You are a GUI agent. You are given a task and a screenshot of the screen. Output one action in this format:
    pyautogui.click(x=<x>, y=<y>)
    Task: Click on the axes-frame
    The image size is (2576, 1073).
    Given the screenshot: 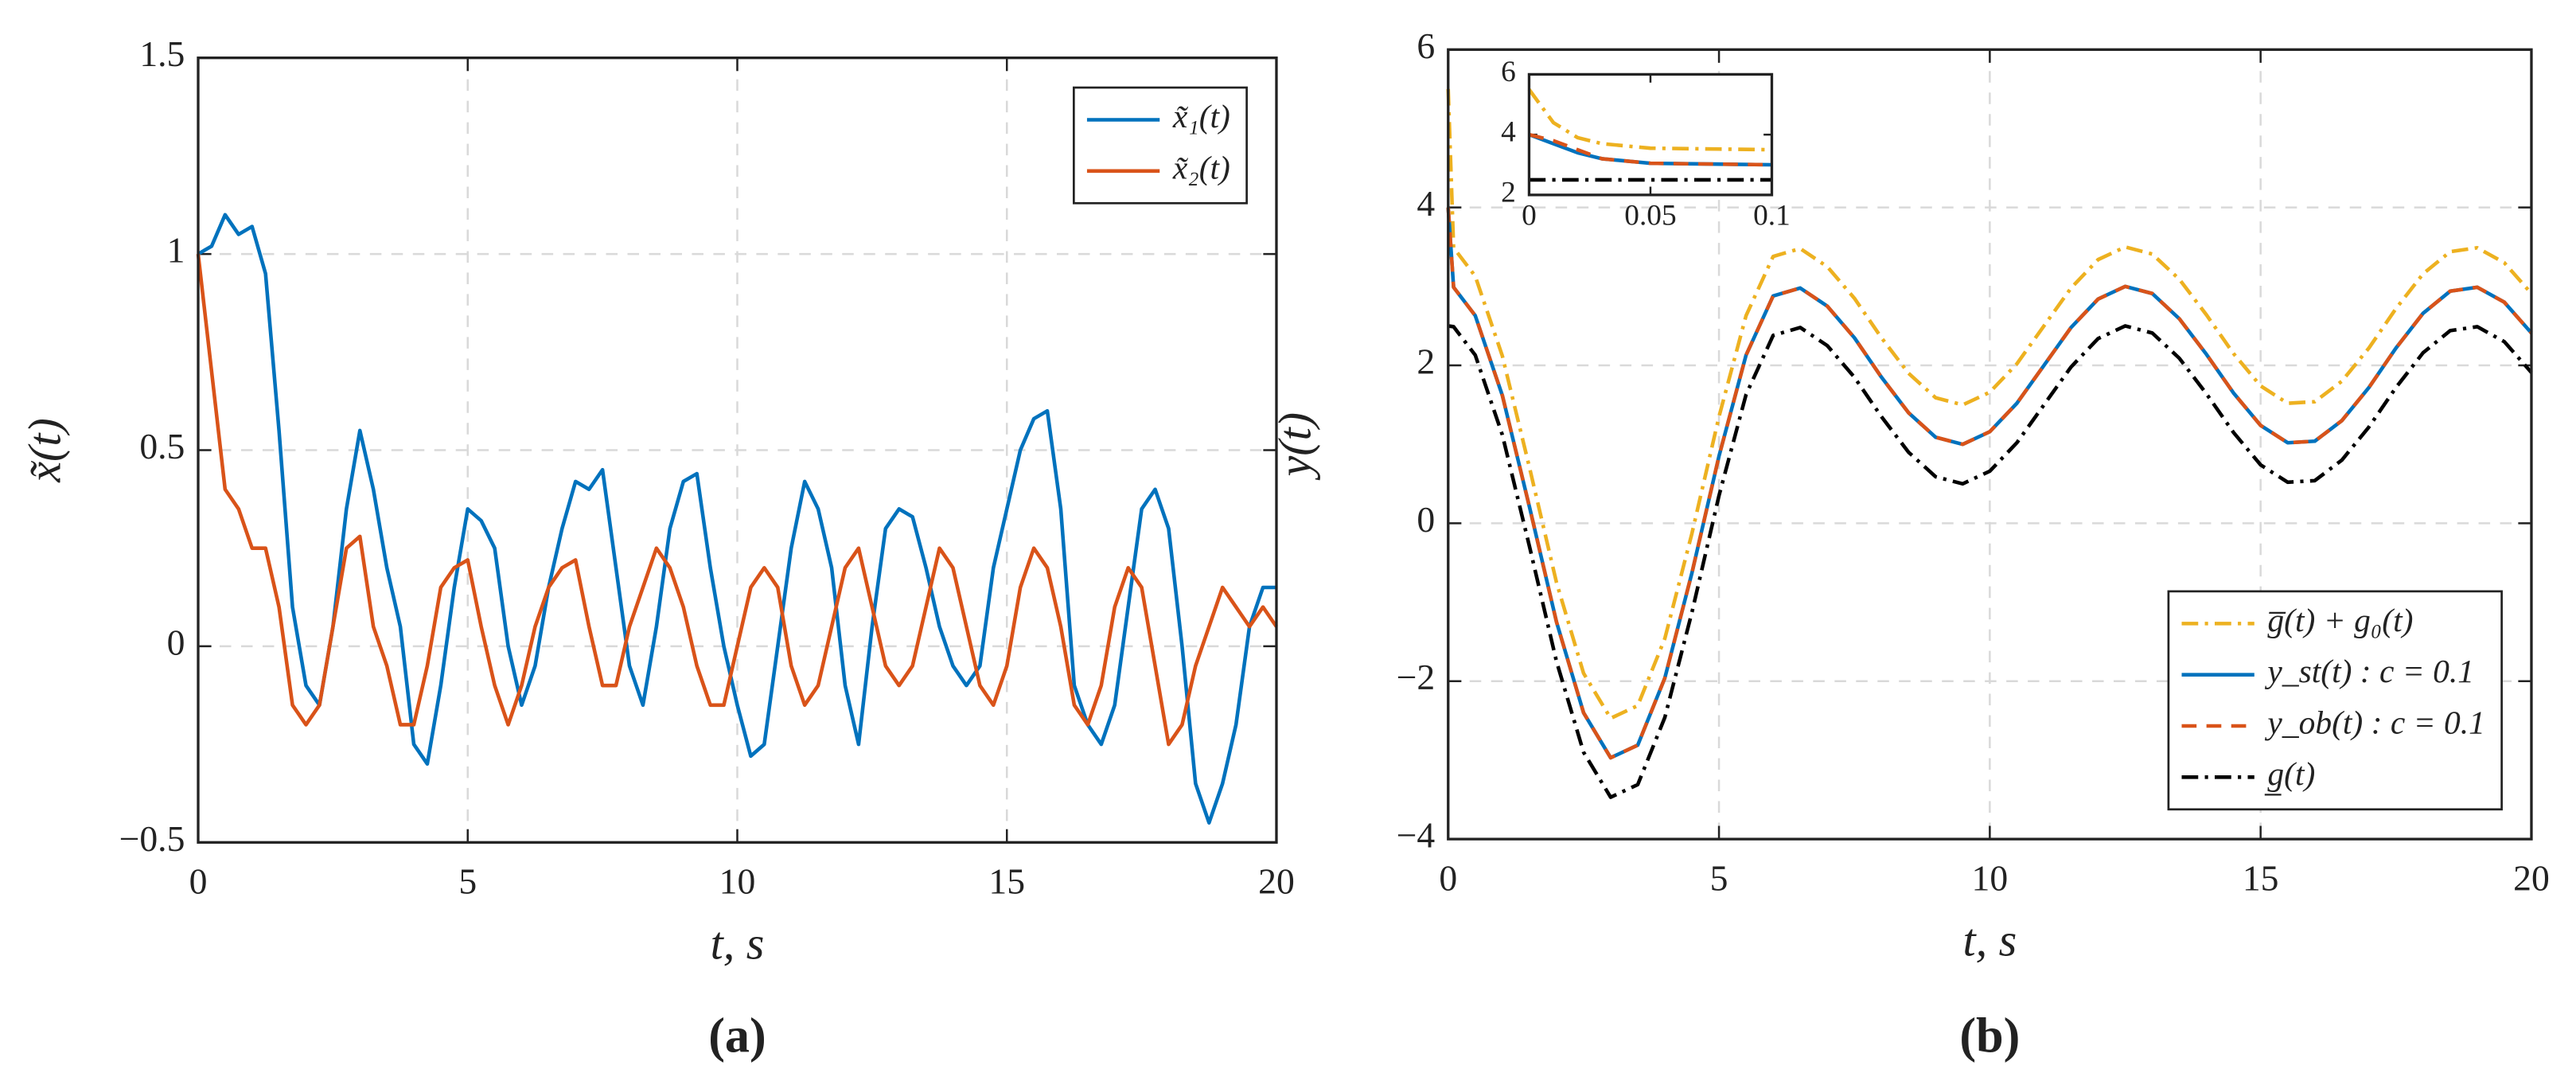 What is the action you would take?
    pyautogui.click(x=1650, y=134)
    